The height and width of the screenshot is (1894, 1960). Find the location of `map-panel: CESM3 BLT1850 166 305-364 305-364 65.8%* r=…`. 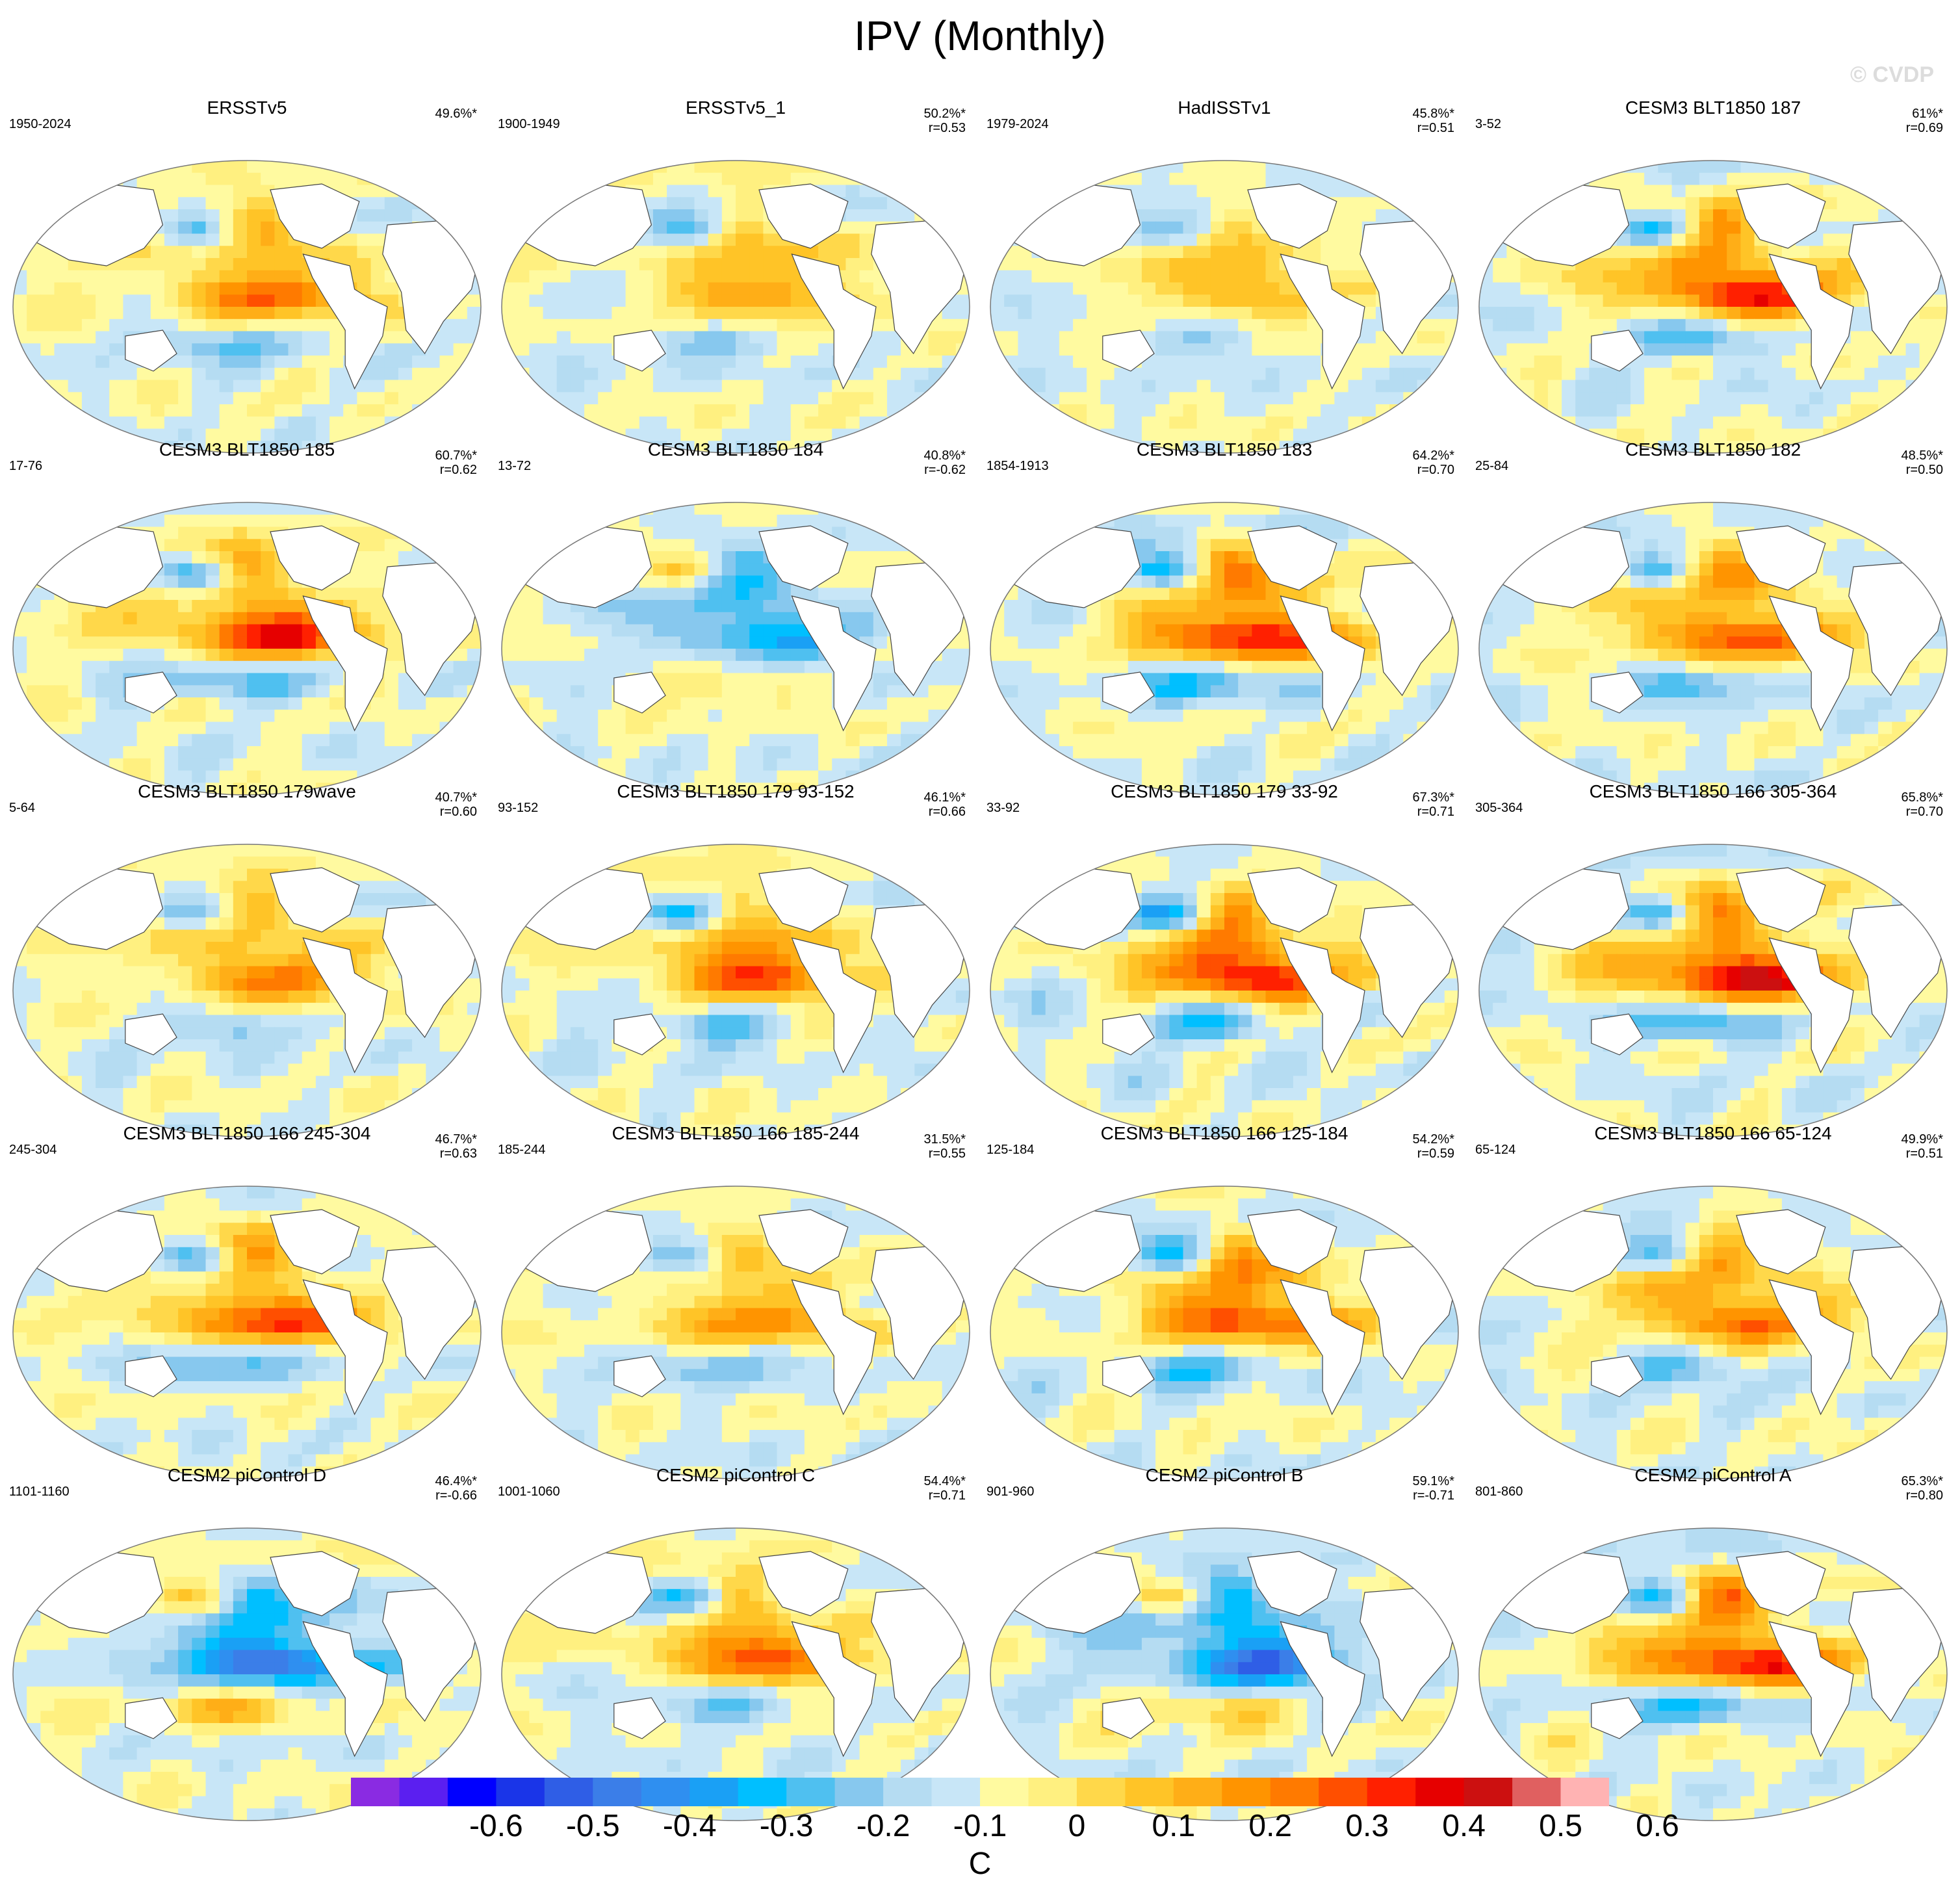

map-panel: CESM3 BLT1850 166 305-364 305-364 65.8%* r=… is located at coordinates (1713, 959).